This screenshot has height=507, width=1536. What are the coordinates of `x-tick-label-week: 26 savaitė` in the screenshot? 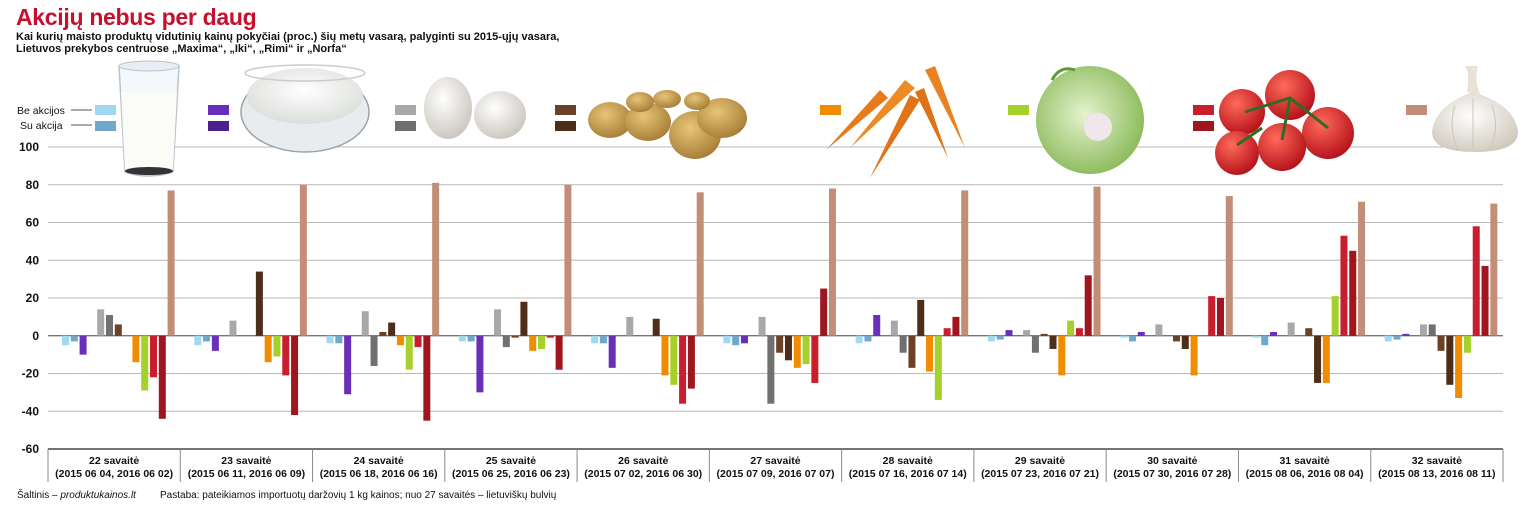 It's located at (643, 461).